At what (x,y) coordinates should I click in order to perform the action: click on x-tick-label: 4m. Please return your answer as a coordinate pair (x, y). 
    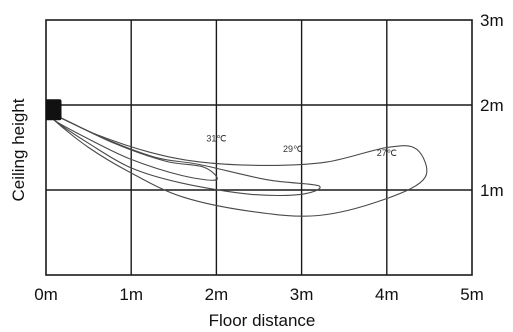
    Looking at the image, I should click on (387, 294).